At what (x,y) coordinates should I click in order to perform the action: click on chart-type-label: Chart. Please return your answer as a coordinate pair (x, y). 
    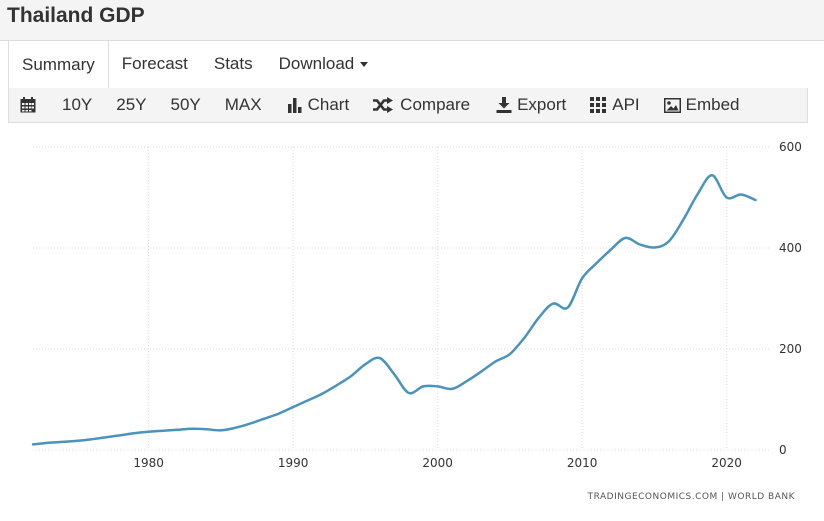
    Looking at the image, I should click on (328, 104).